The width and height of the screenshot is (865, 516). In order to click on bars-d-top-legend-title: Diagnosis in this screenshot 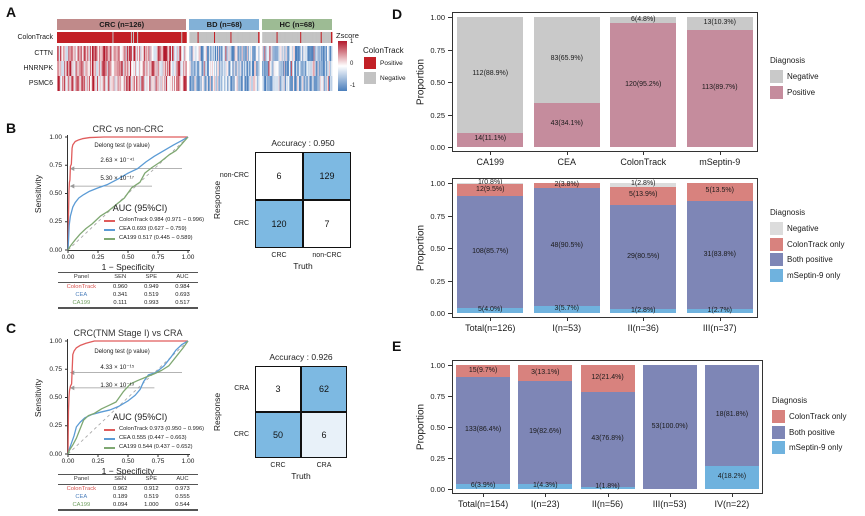, I will do `click(788, 60)`.